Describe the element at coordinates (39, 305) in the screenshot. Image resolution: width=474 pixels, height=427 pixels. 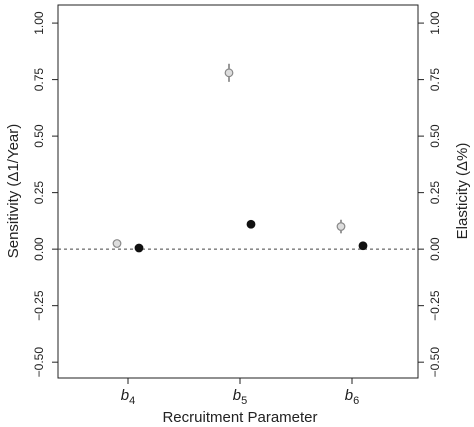
I see `y-tick-label: −0.25` at that location.